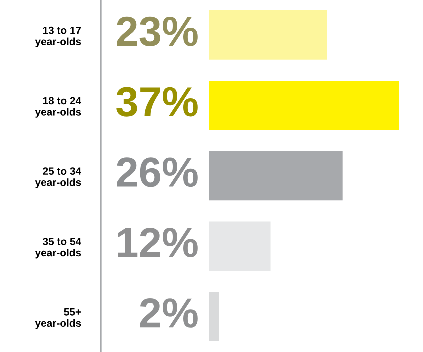  I want to click on y-tick-label: 35 to 54 year-olds, so click(58, 248).